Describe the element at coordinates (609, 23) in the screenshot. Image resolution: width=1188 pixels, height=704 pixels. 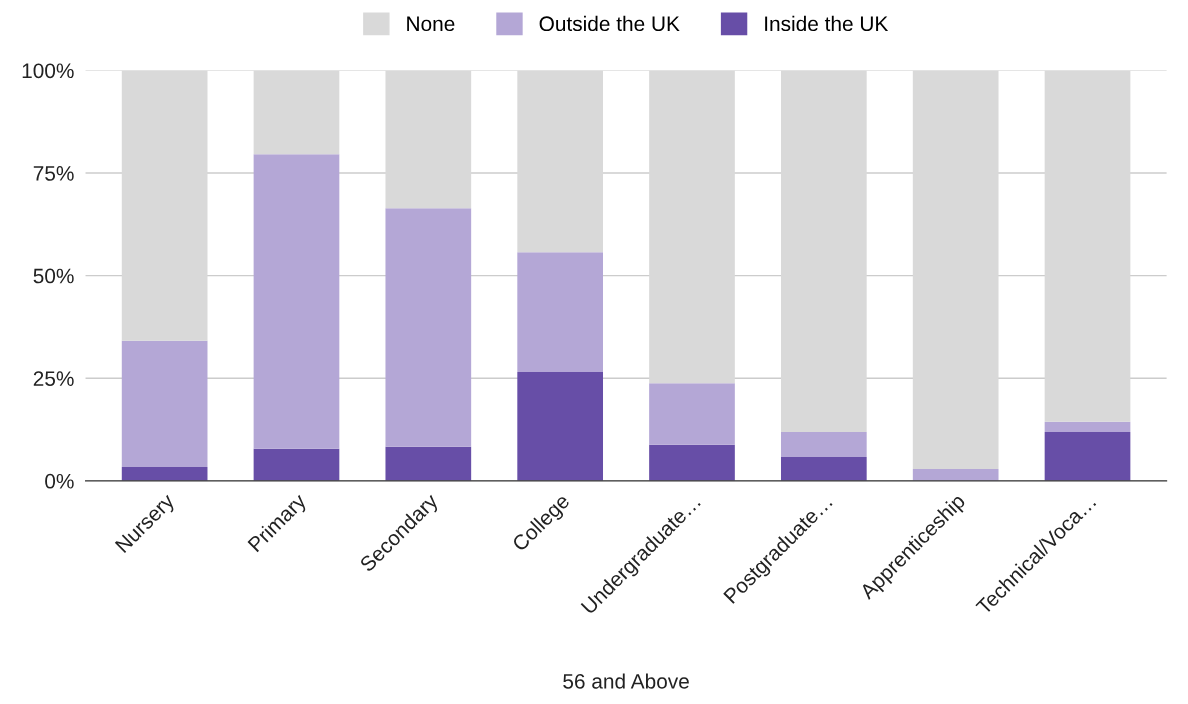
I see `legend-label: Outside the UK` at that location.